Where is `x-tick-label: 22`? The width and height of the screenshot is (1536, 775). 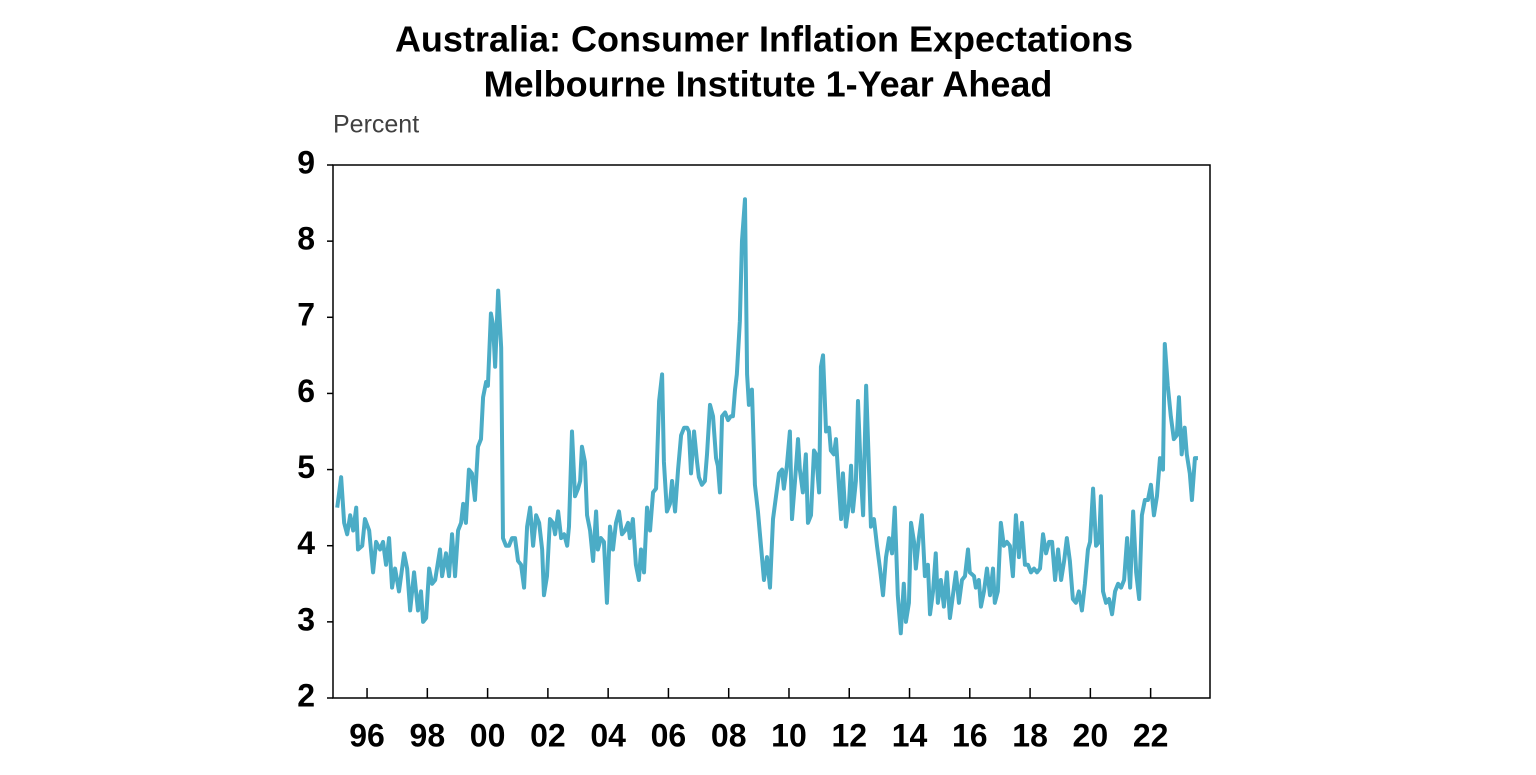
x-tick-label: 22 is located at coordinates (1151, 735).